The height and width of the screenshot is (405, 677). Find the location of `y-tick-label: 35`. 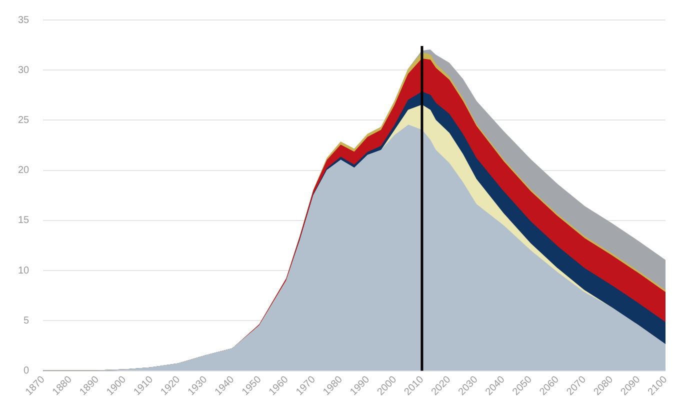

y-tick-label: 35 is located at coordinates (24, 20).